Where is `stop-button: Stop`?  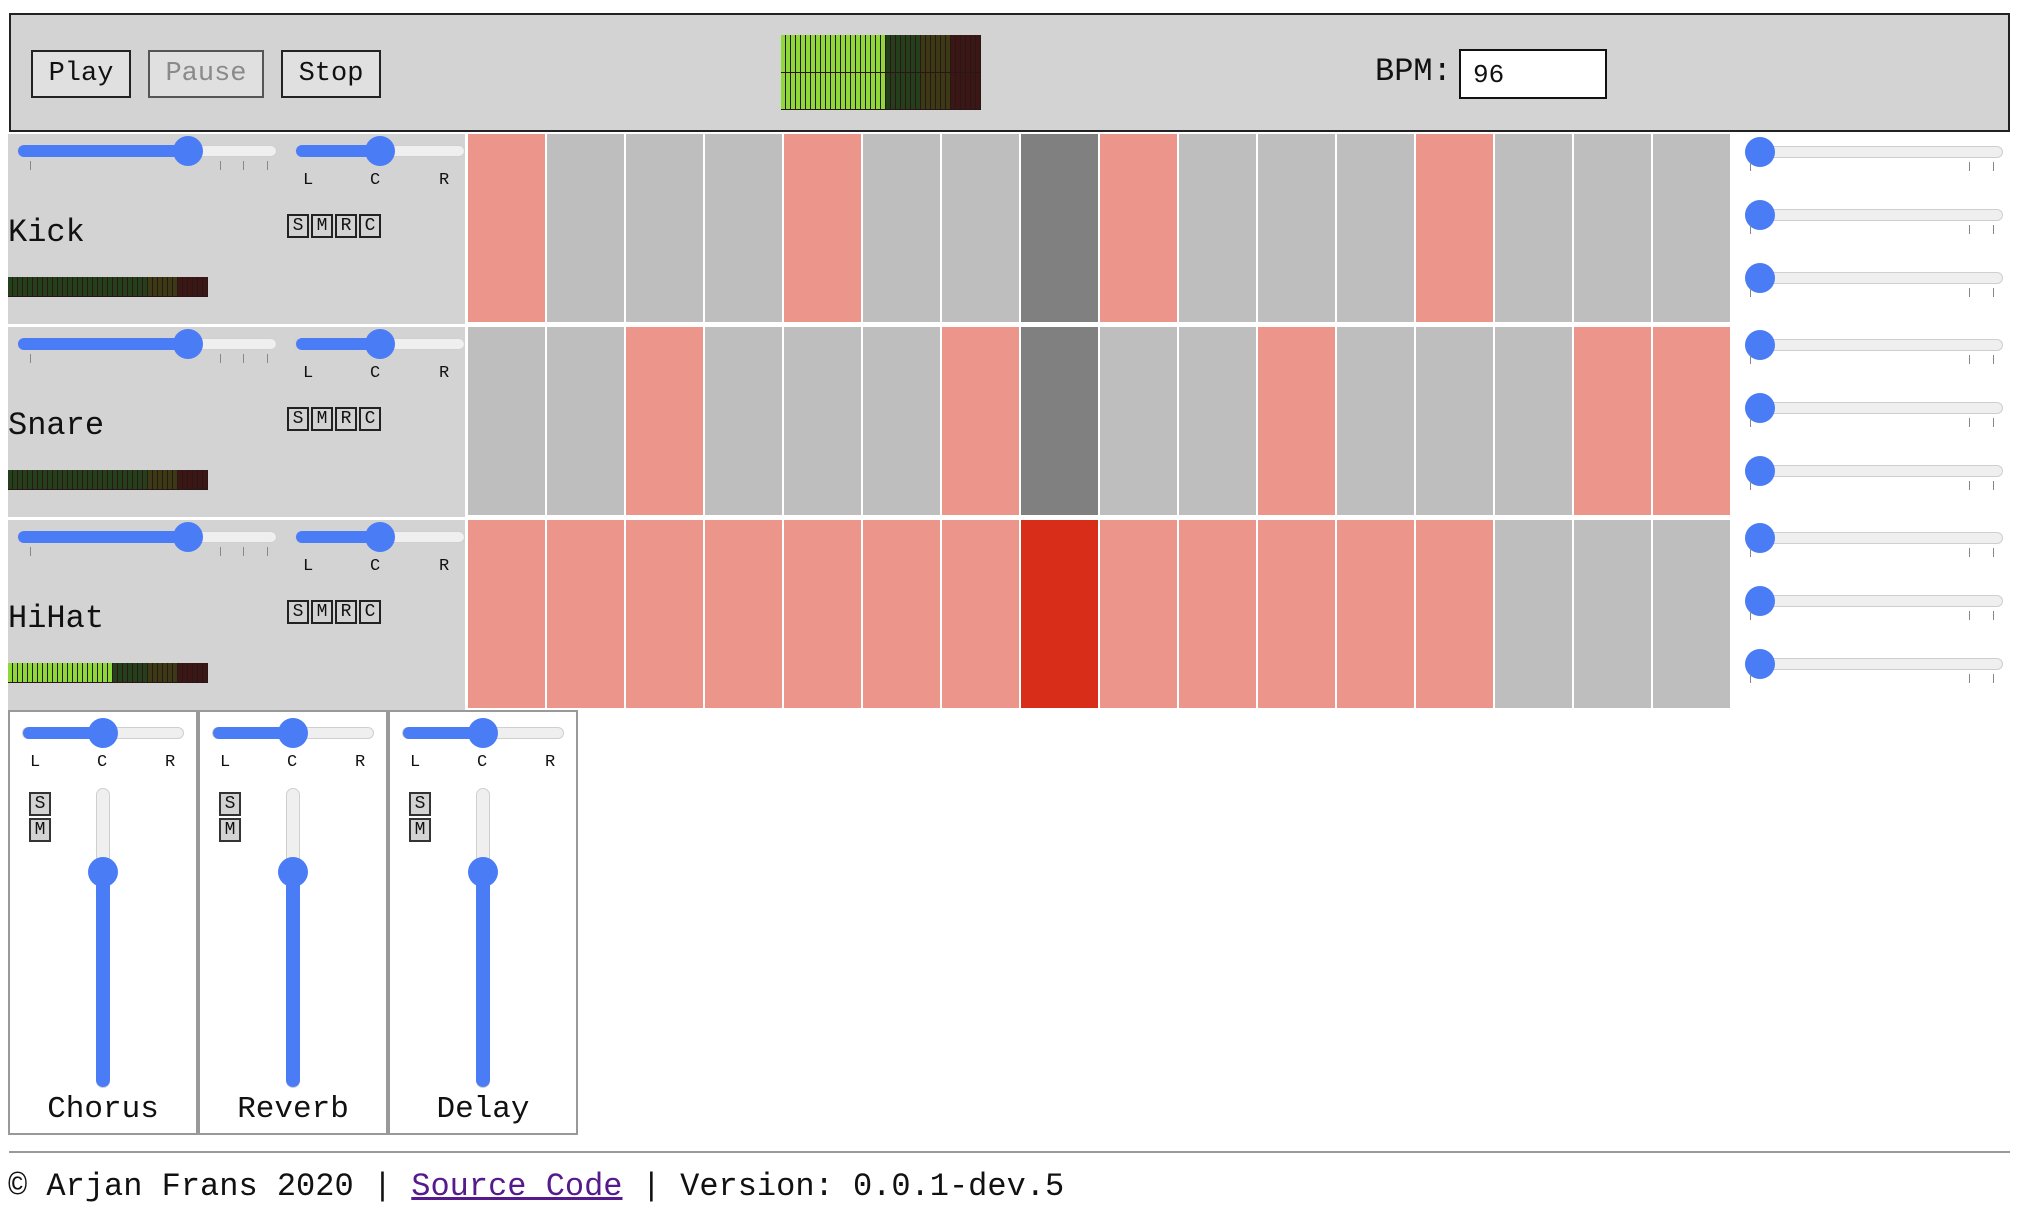 stop-button: Stop is located at coordinates (331, 74).